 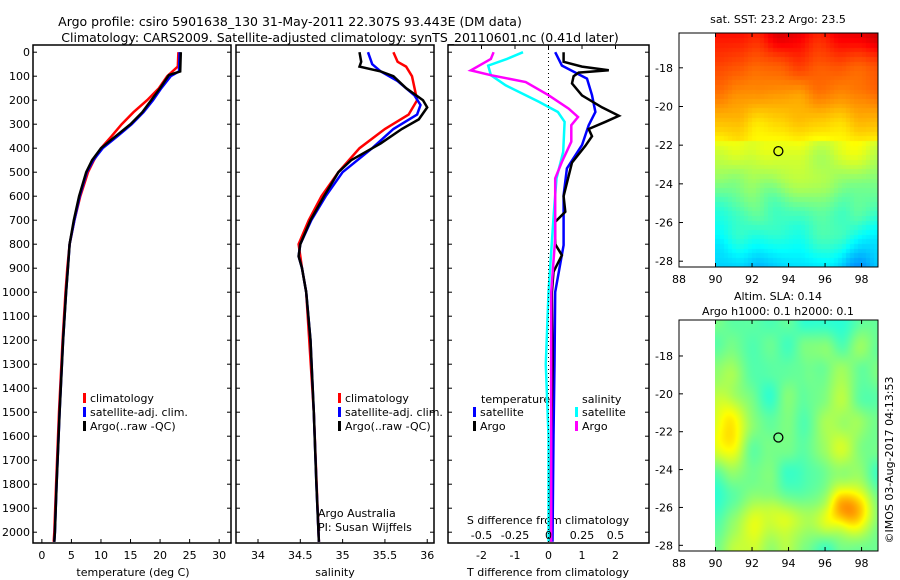 What do you see at coordinates (16, 508) in the screenshot?
I see `depth-tick-label: 1900` at bounding box center [16, 508].